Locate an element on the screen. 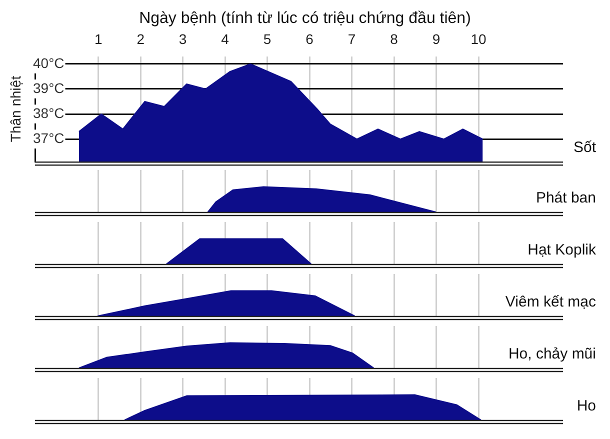 Image resolution: width=610 pixels, height=439 pixels. x-tick-label: 6 is located at coordinates (310, 39).